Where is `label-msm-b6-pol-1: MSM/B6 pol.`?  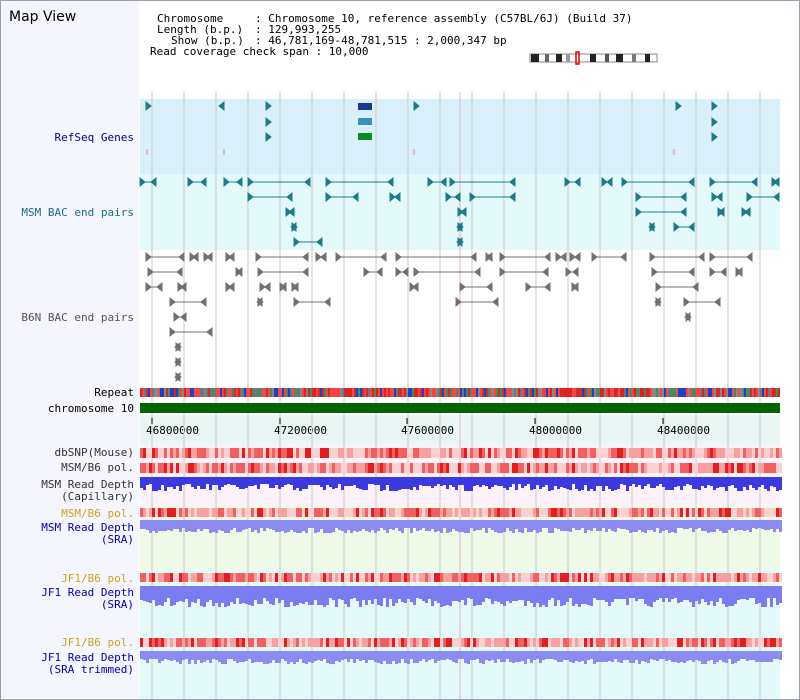
label-msm-b6-pol-1: MSM/B6 pol. is located at coordinates (97, 467).